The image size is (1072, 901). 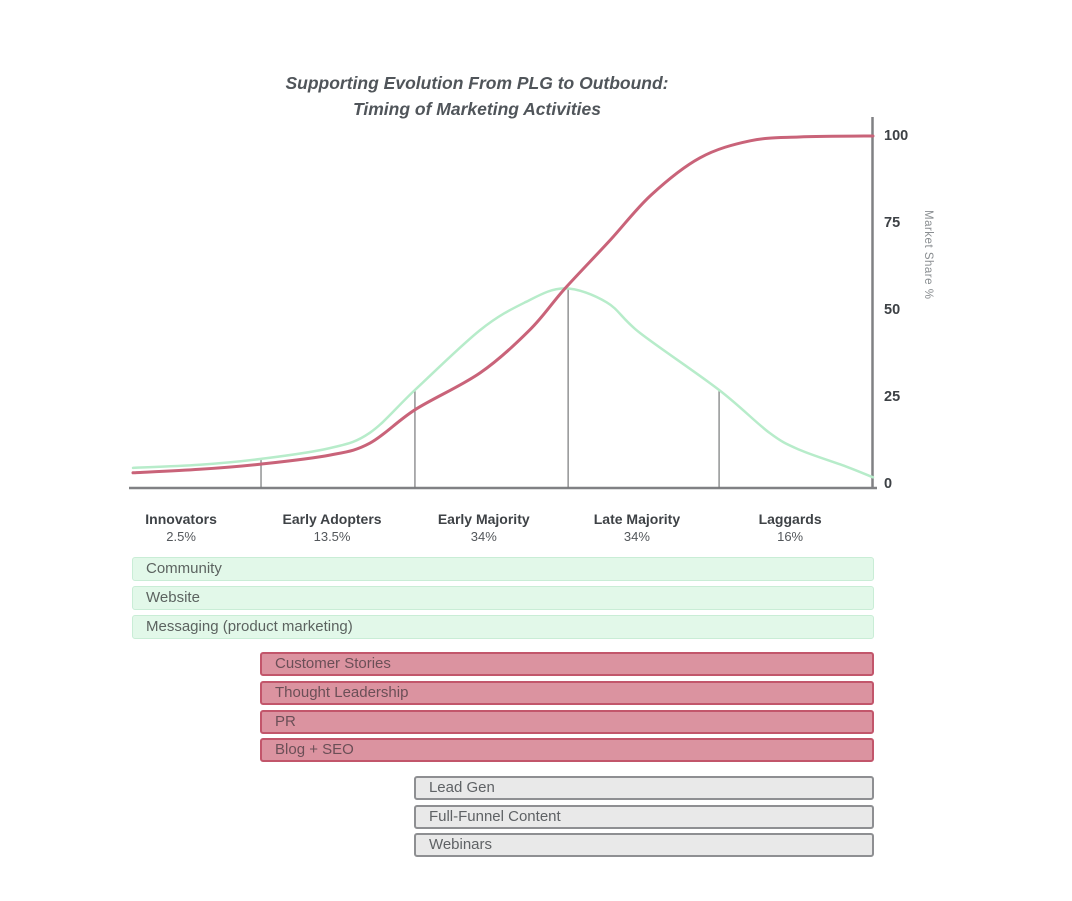 I want to click on activity-bar-lead-gen: Lead Gen, so click(x=643, y=788).